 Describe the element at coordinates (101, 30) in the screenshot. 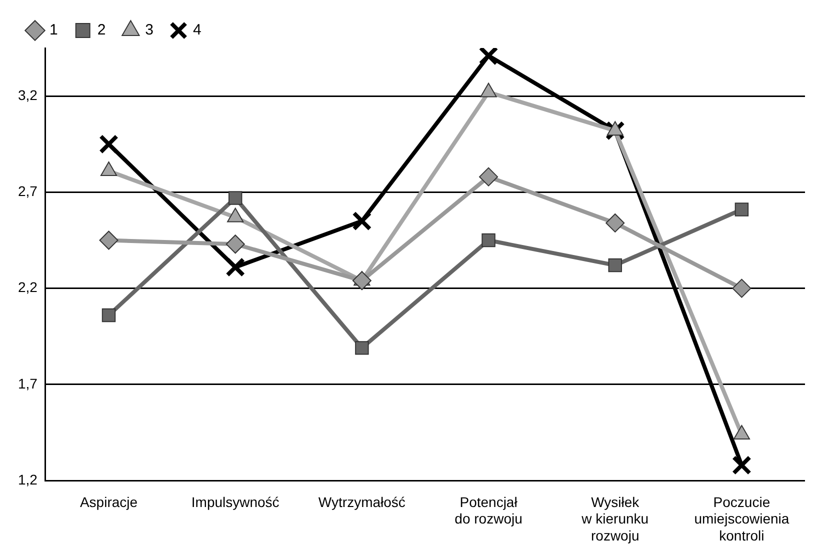

I see `legend-label: 2` at that location.